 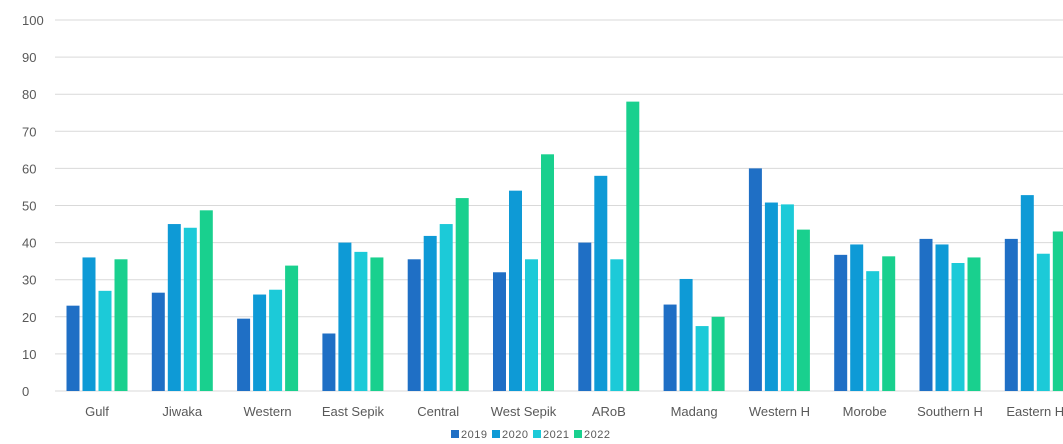 What do you see at coordinates (29, 354) in the screenshot?
I see `y-tick-label: 10` at bounding box center [29, 354].